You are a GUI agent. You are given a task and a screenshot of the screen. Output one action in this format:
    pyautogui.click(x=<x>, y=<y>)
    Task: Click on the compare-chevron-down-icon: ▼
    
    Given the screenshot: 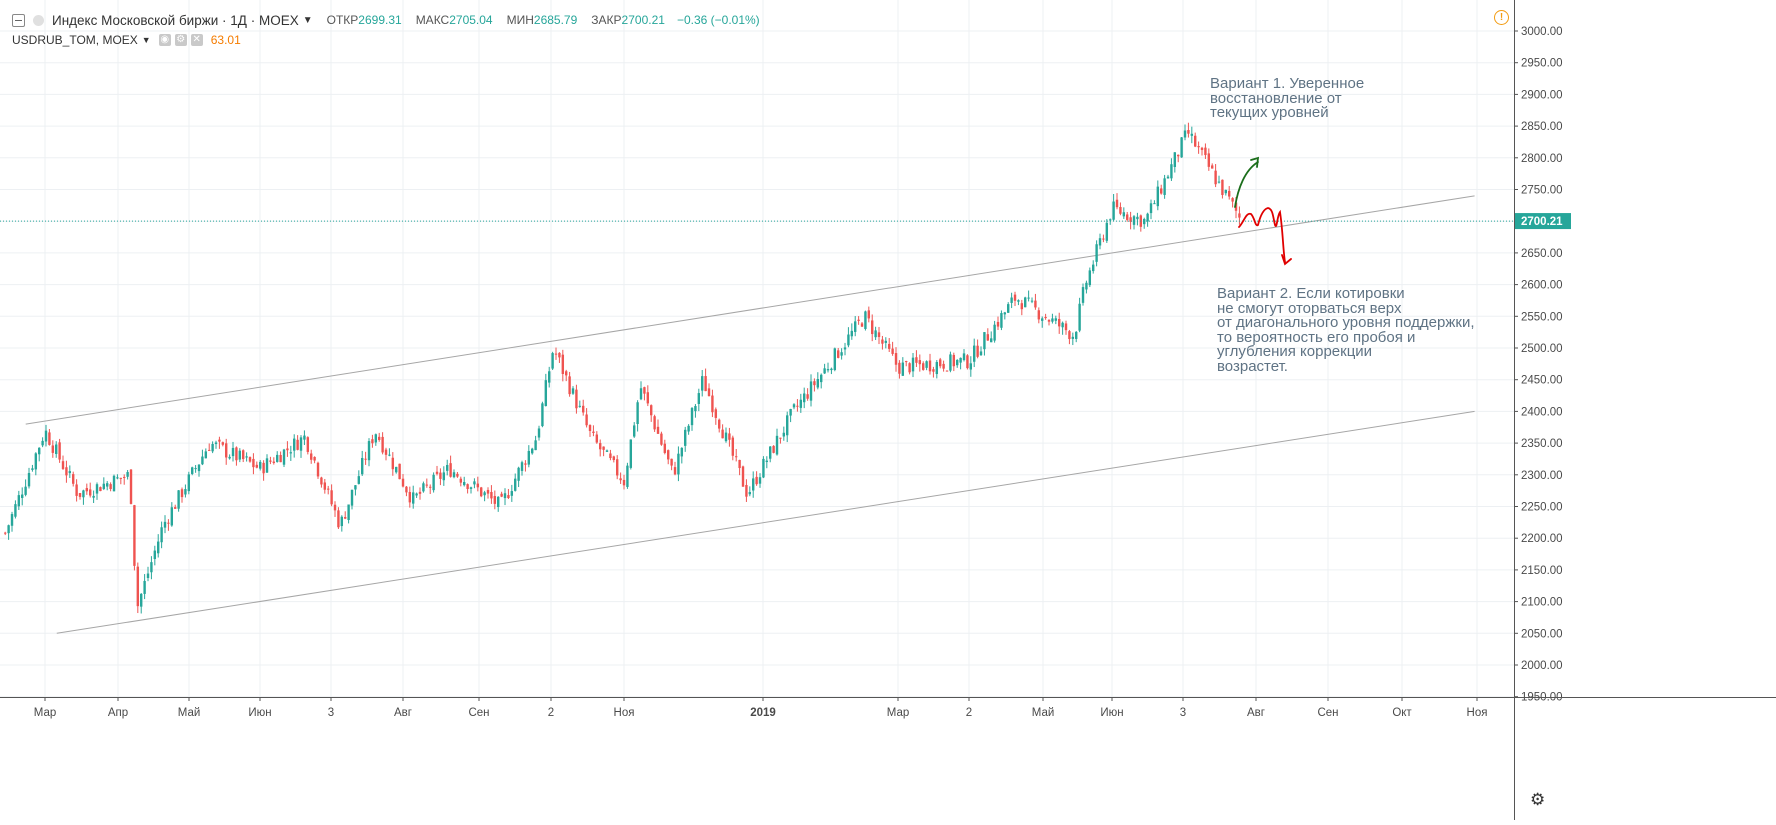 What is the action you would take?
    pyautogui.click(x=146, y=40)
    